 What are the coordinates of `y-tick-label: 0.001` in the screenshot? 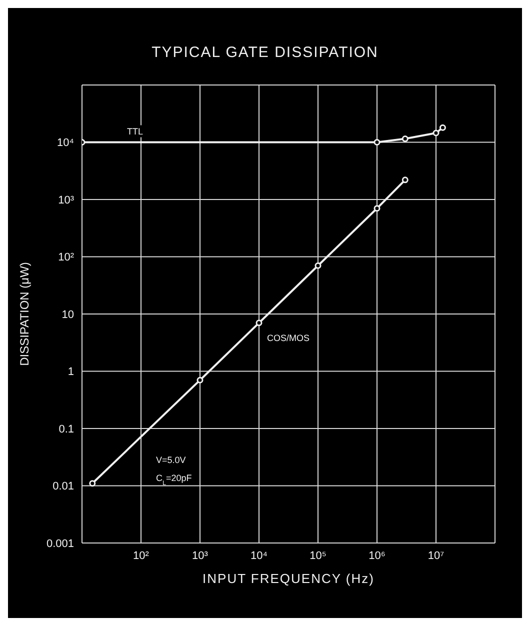 It's located at (60, 544).